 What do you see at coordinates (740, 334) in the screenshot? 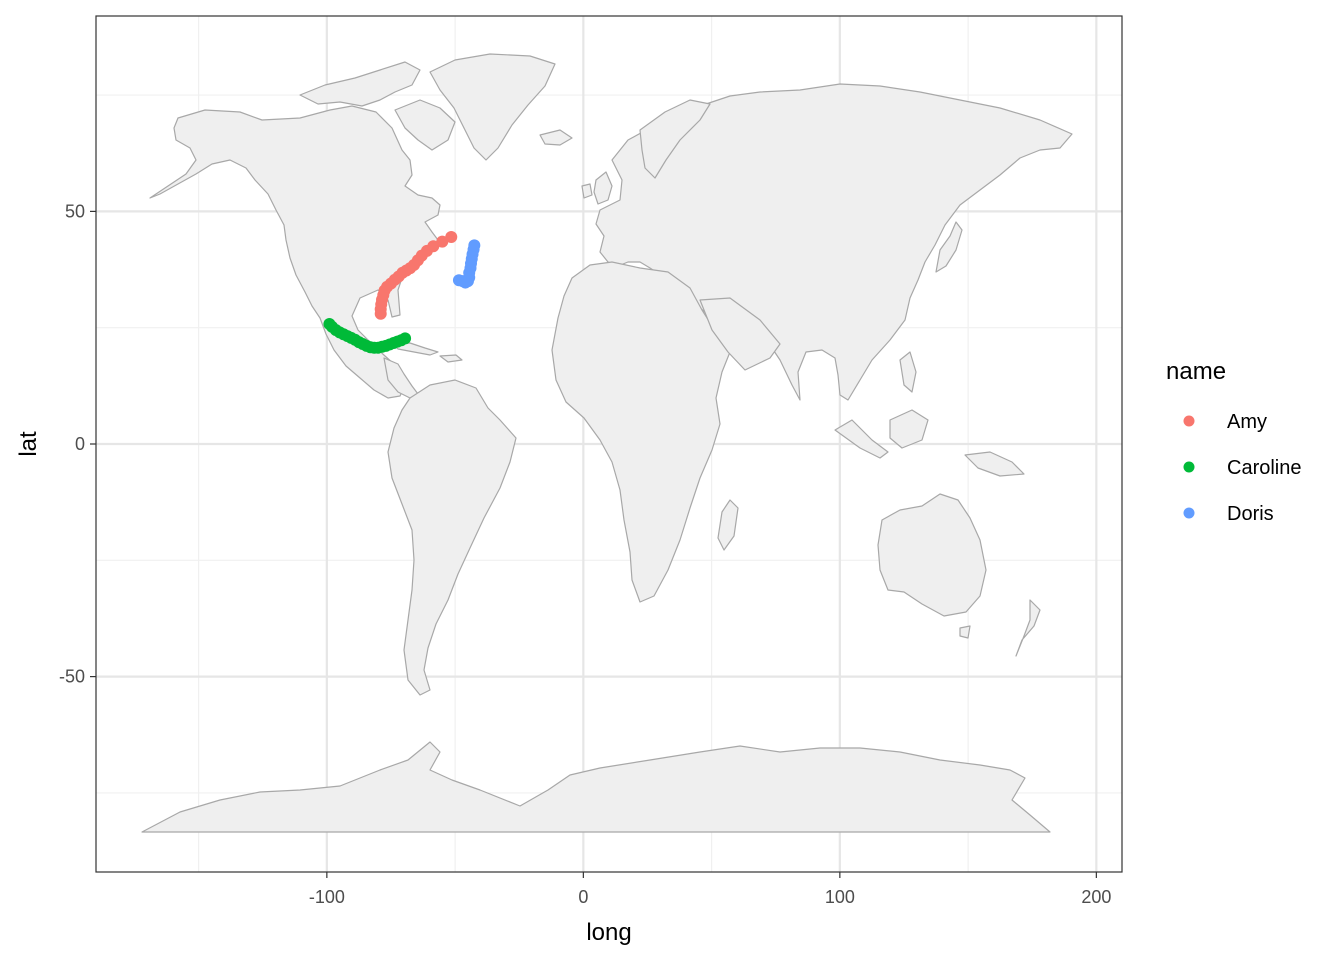
I see `arabian-peninsula` at bounding box center [740, 334].